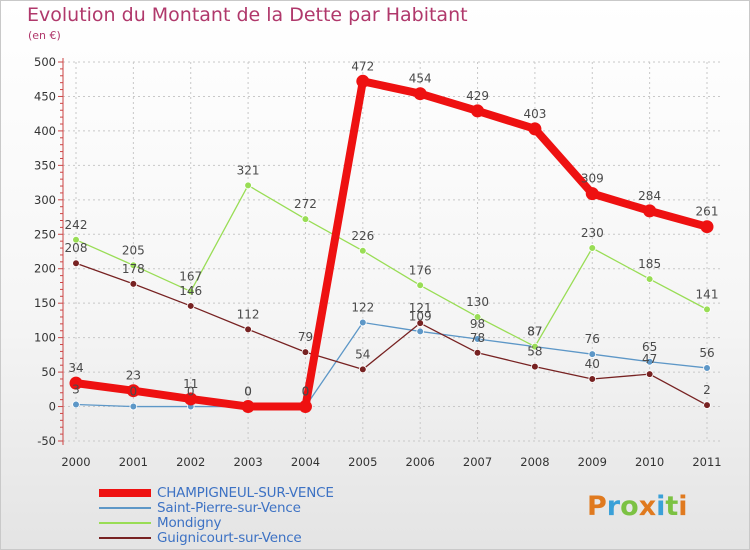 The width and height of the screenshot is (750, 550). I want to click on data-label: 146, so click(190, 291).